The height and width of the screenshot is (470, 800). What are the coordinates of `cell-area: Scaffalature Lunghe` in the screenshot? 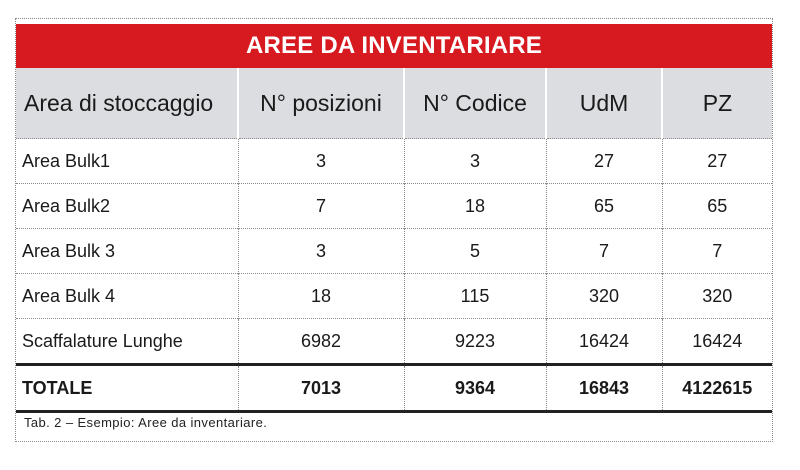 It's located at (127, 341).